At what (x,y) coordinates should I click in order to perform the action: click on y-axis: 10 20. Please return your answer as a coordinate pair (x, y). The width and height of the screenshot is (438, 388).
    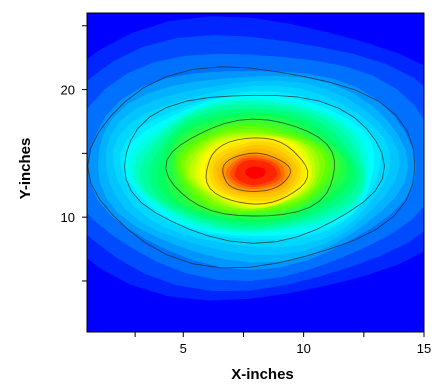
    Looking at the image, I should click on (74, 153).